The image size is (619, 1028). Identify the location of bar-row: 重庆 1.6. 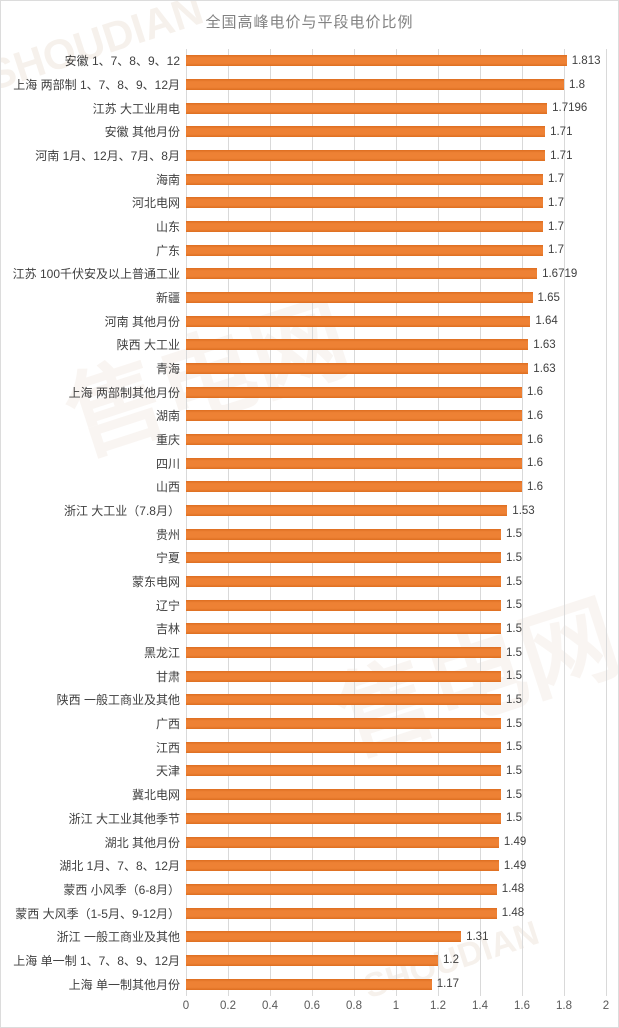
(309, 440).